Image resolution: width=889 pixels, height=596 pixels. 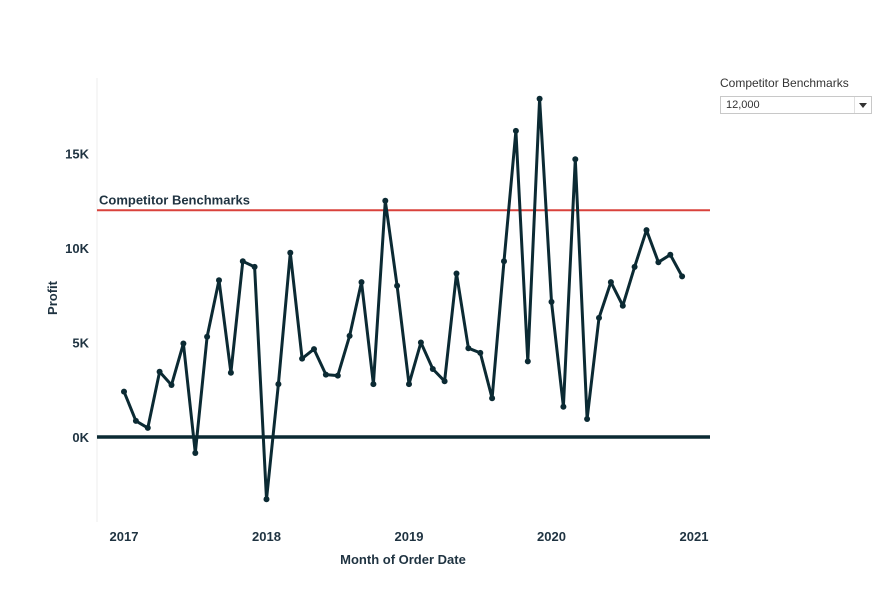 What do you see at coordinates (551, 536) in the screenshot?
I see `x-tick-label: 2020` at bounding box center [551, 536].